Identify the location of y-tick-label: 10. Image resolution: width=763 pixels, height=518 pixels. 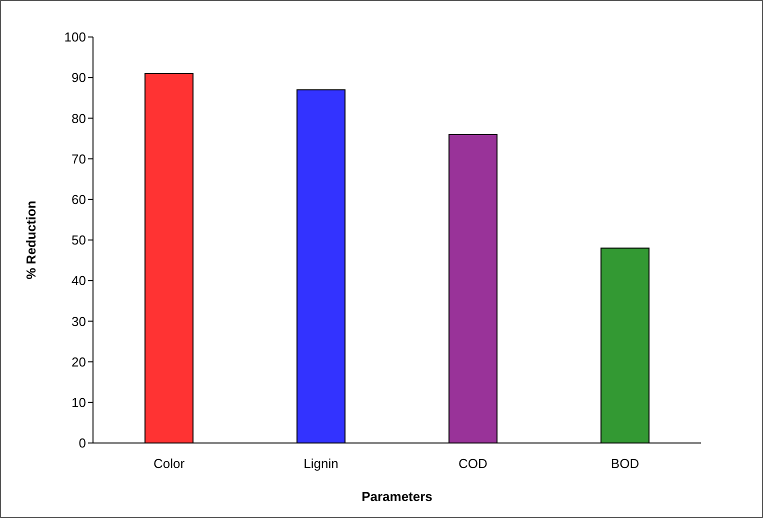
(79, 402).